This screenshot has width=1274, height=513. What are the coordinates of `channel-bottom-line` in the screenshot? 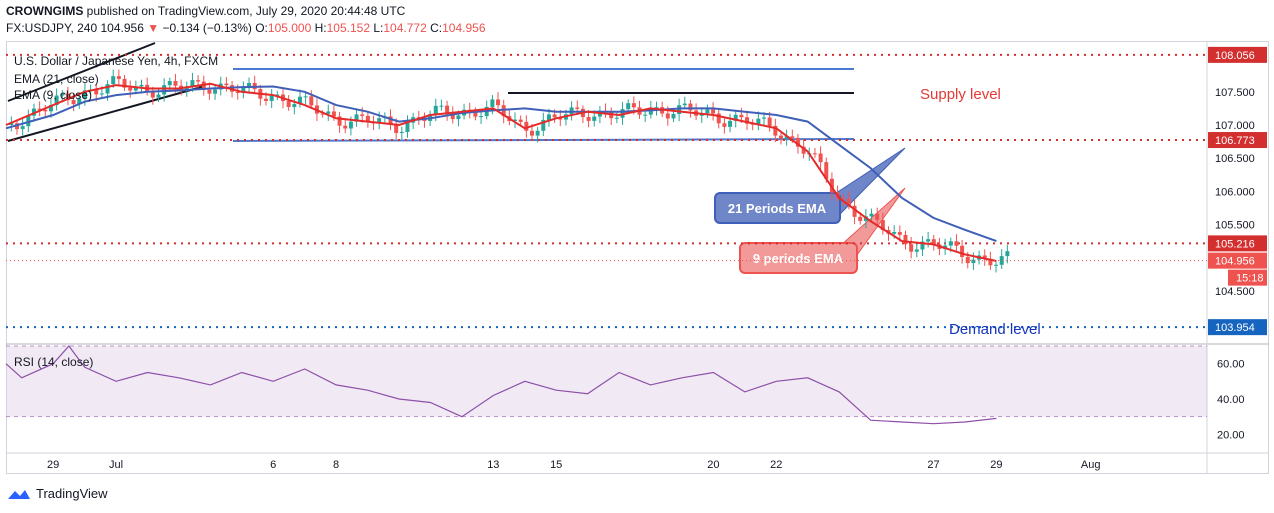 It's located at (543, 140).